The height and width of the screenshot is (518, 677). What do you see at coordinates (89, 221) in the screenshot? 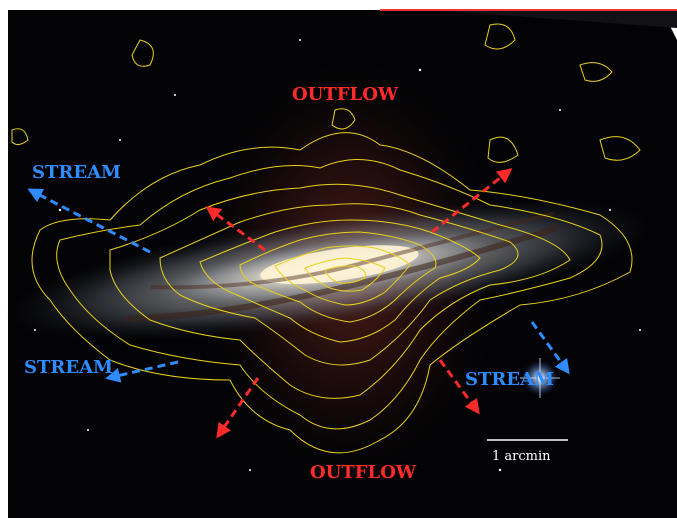
I see `stream-arrow-upper-left` at bounding box center [89, 221].